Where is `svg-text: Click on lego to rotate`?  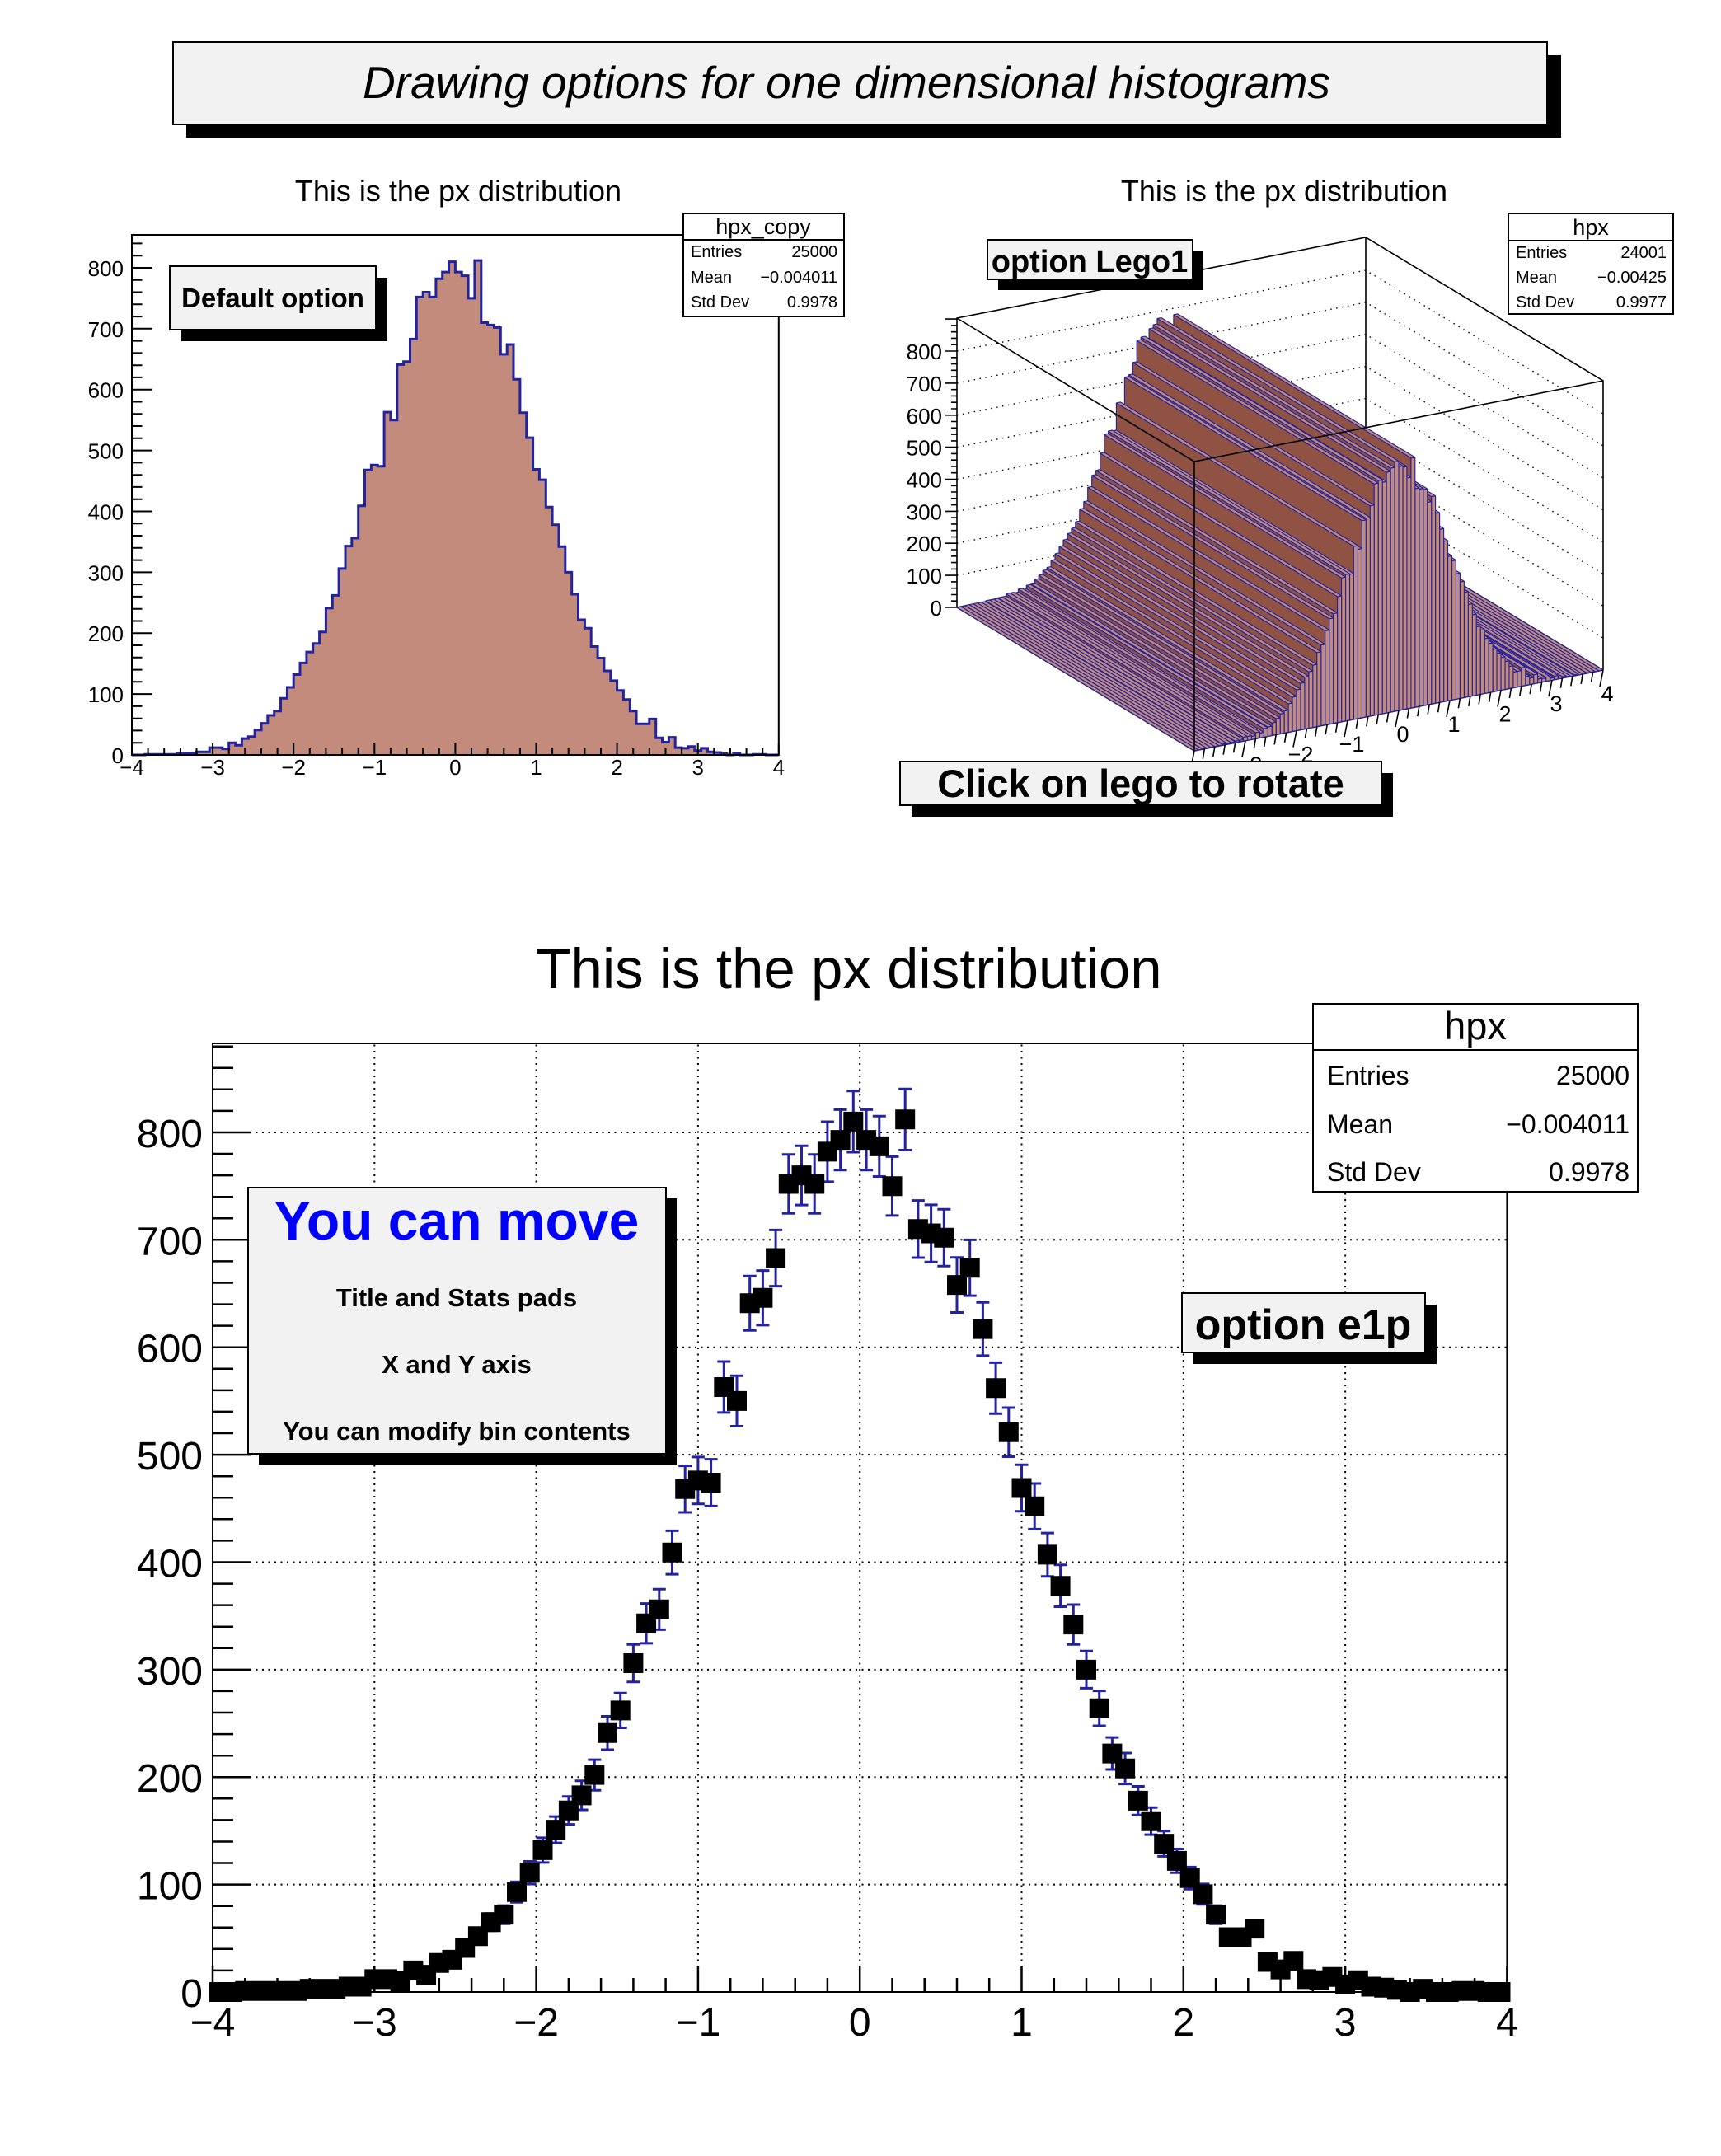 svg-text: Click on lego to rotate is located at coordinates (1140, 783).